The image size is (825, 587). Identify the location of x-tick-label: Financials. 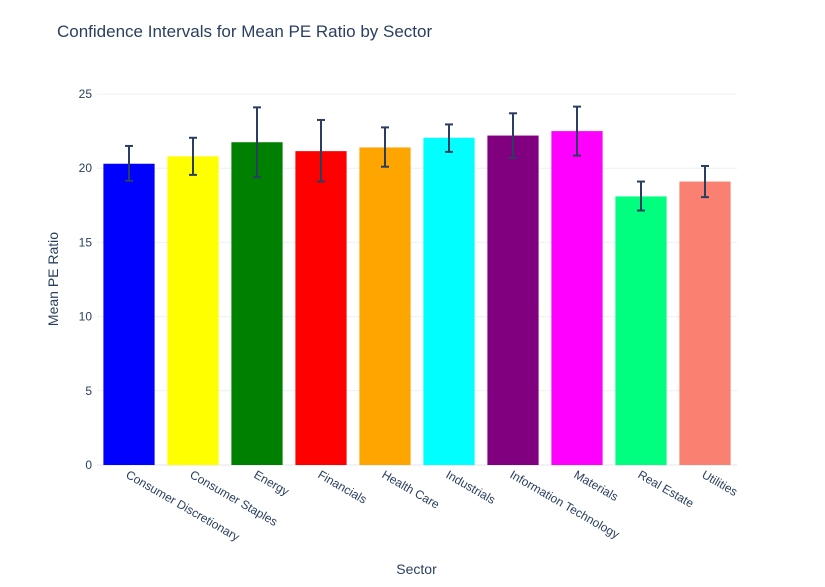
(343, 486).